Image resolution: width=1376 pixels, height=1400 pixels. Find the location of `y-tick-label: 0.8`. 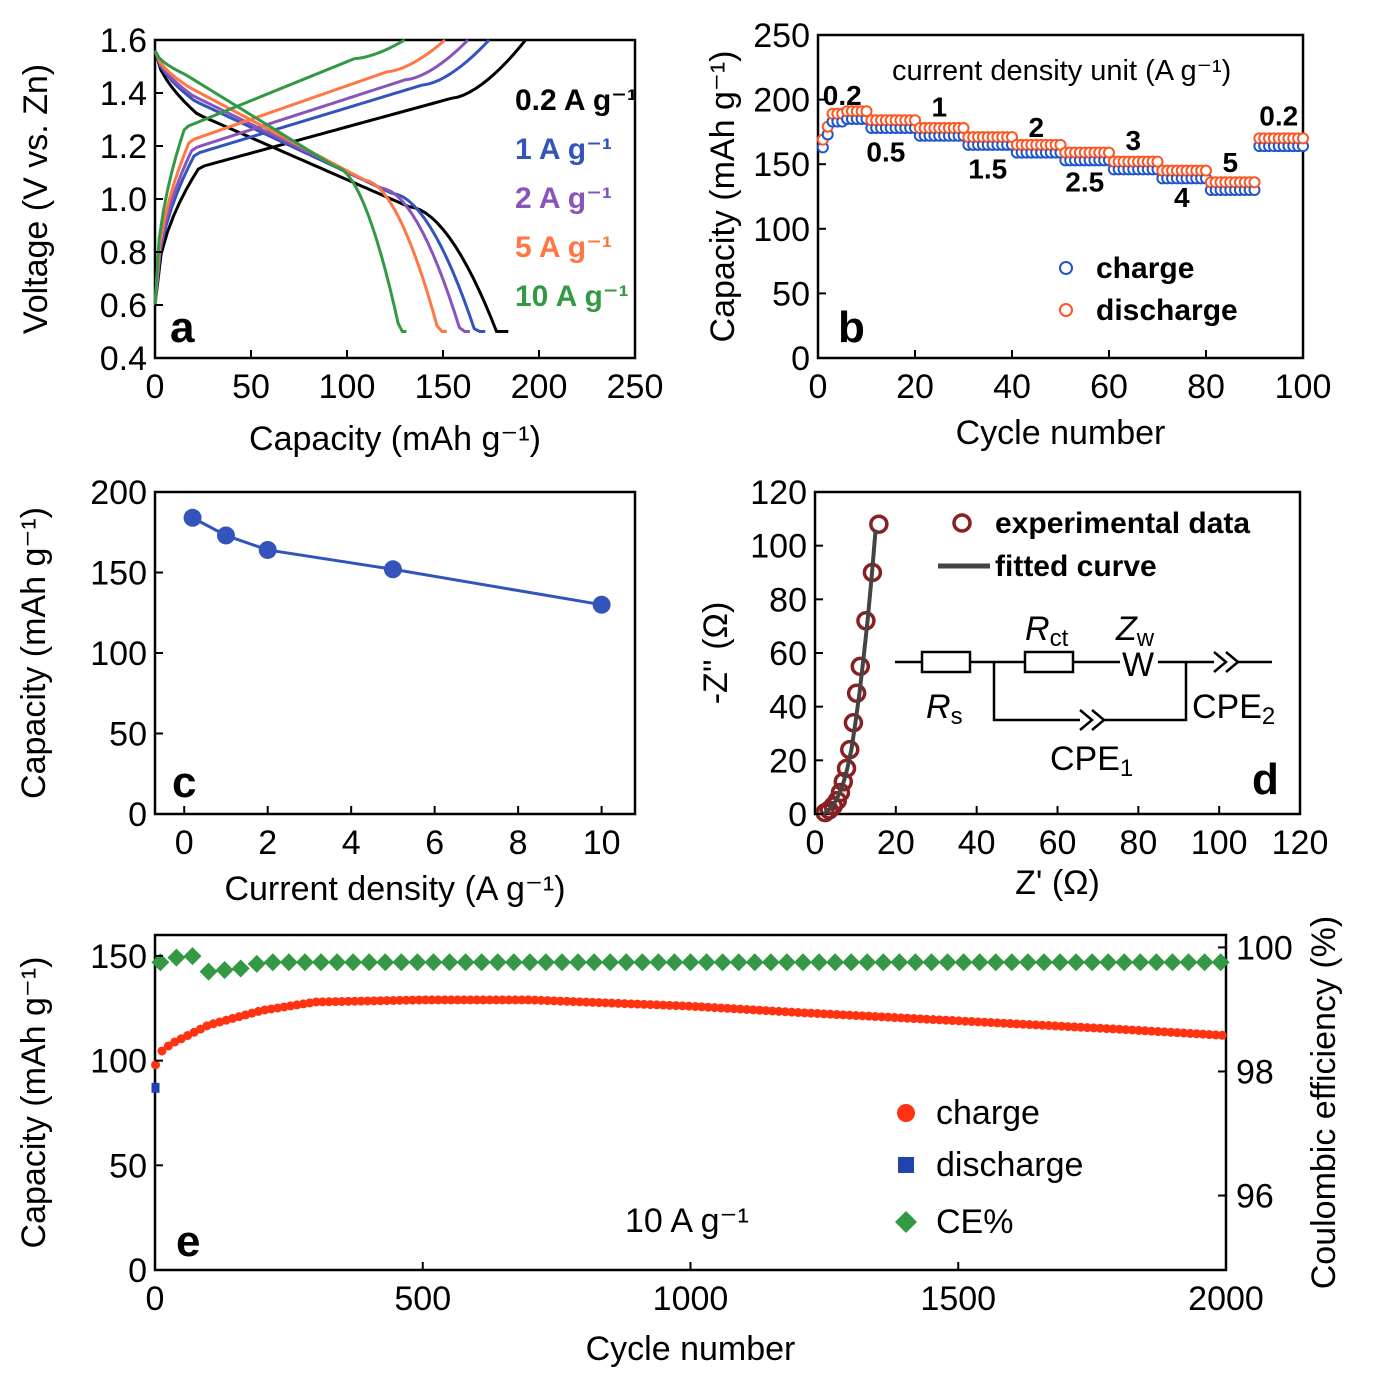

y-tick-label: 0.8 is located at coordinates (123, 253).